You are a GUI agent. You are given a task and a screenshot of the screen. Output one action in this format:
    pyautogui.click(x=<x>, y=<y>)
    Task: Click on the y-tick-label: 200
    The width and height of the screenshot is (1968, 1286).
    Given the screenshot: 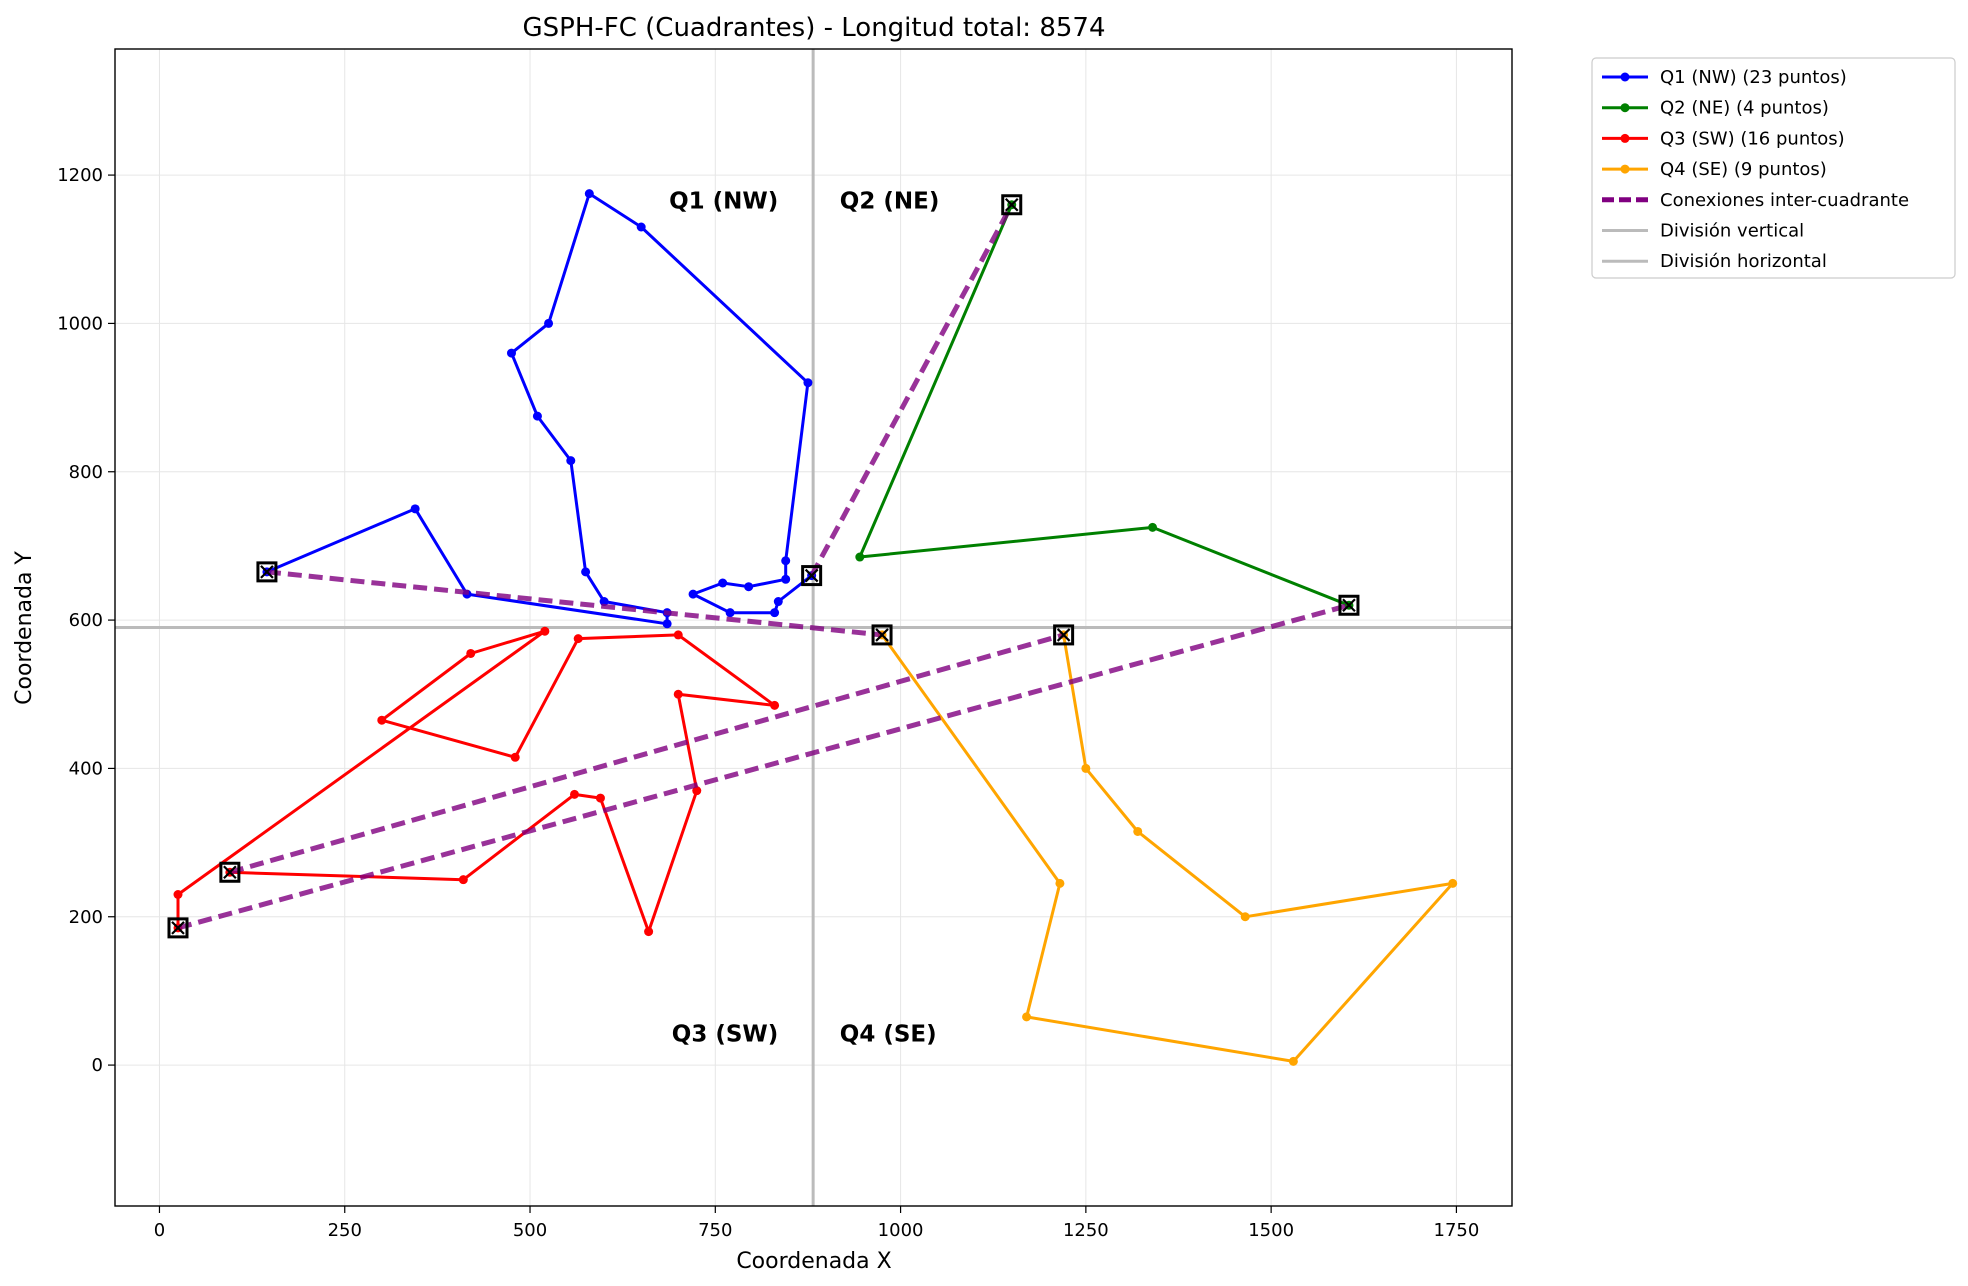 What is the action you would take?
    pyautogui.click(x=86, y=917)
    